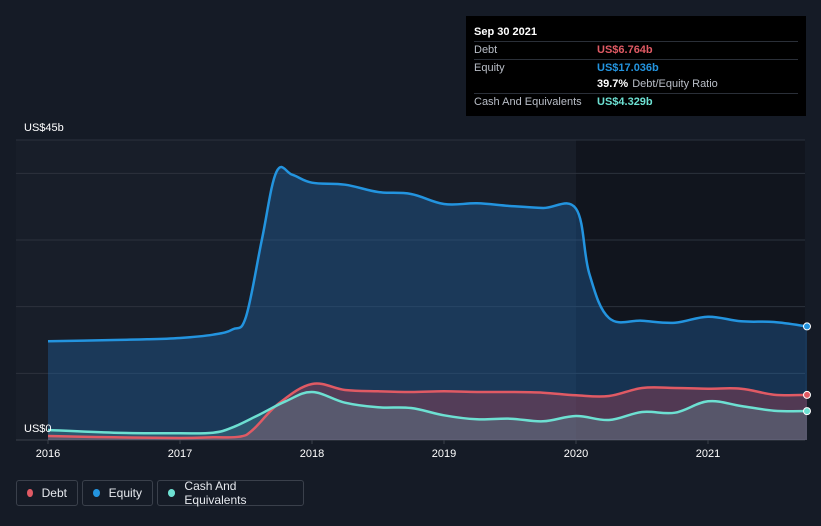 Image resolution: width=821 pixels, height=526 pixels. What do you see at coordinates (54, 493) in the screenshot?
I see `legend-label-debt: Debt` at bounding box center [54, 493].